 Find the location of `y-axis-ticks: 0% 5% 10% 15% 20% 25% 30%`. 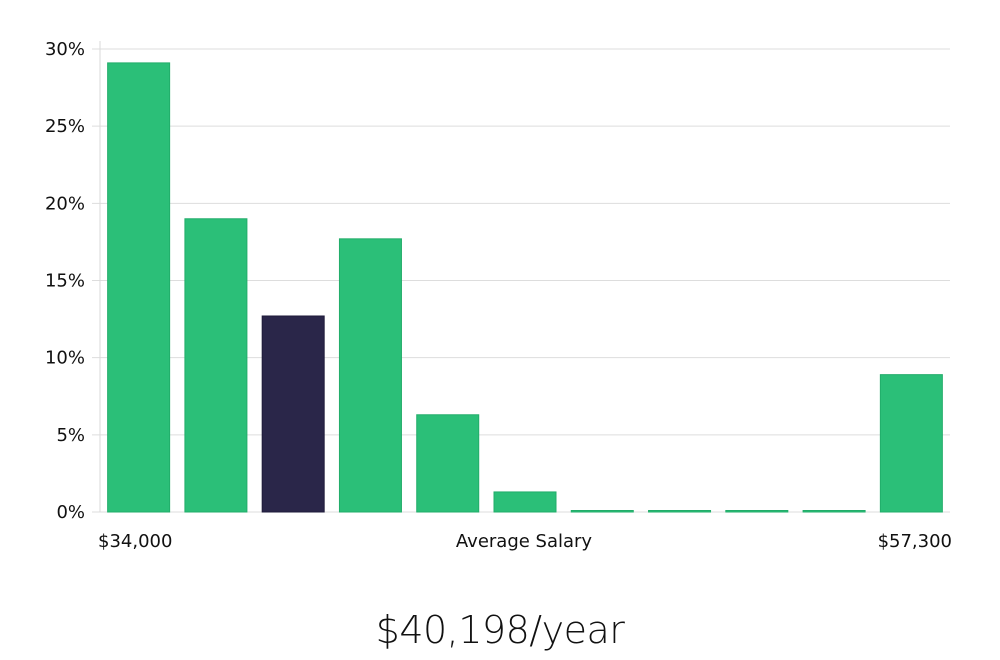

y-axis-ticks: 0% 5% 10% 15% 20% 25% 30% is located at coordinates (65, 281).